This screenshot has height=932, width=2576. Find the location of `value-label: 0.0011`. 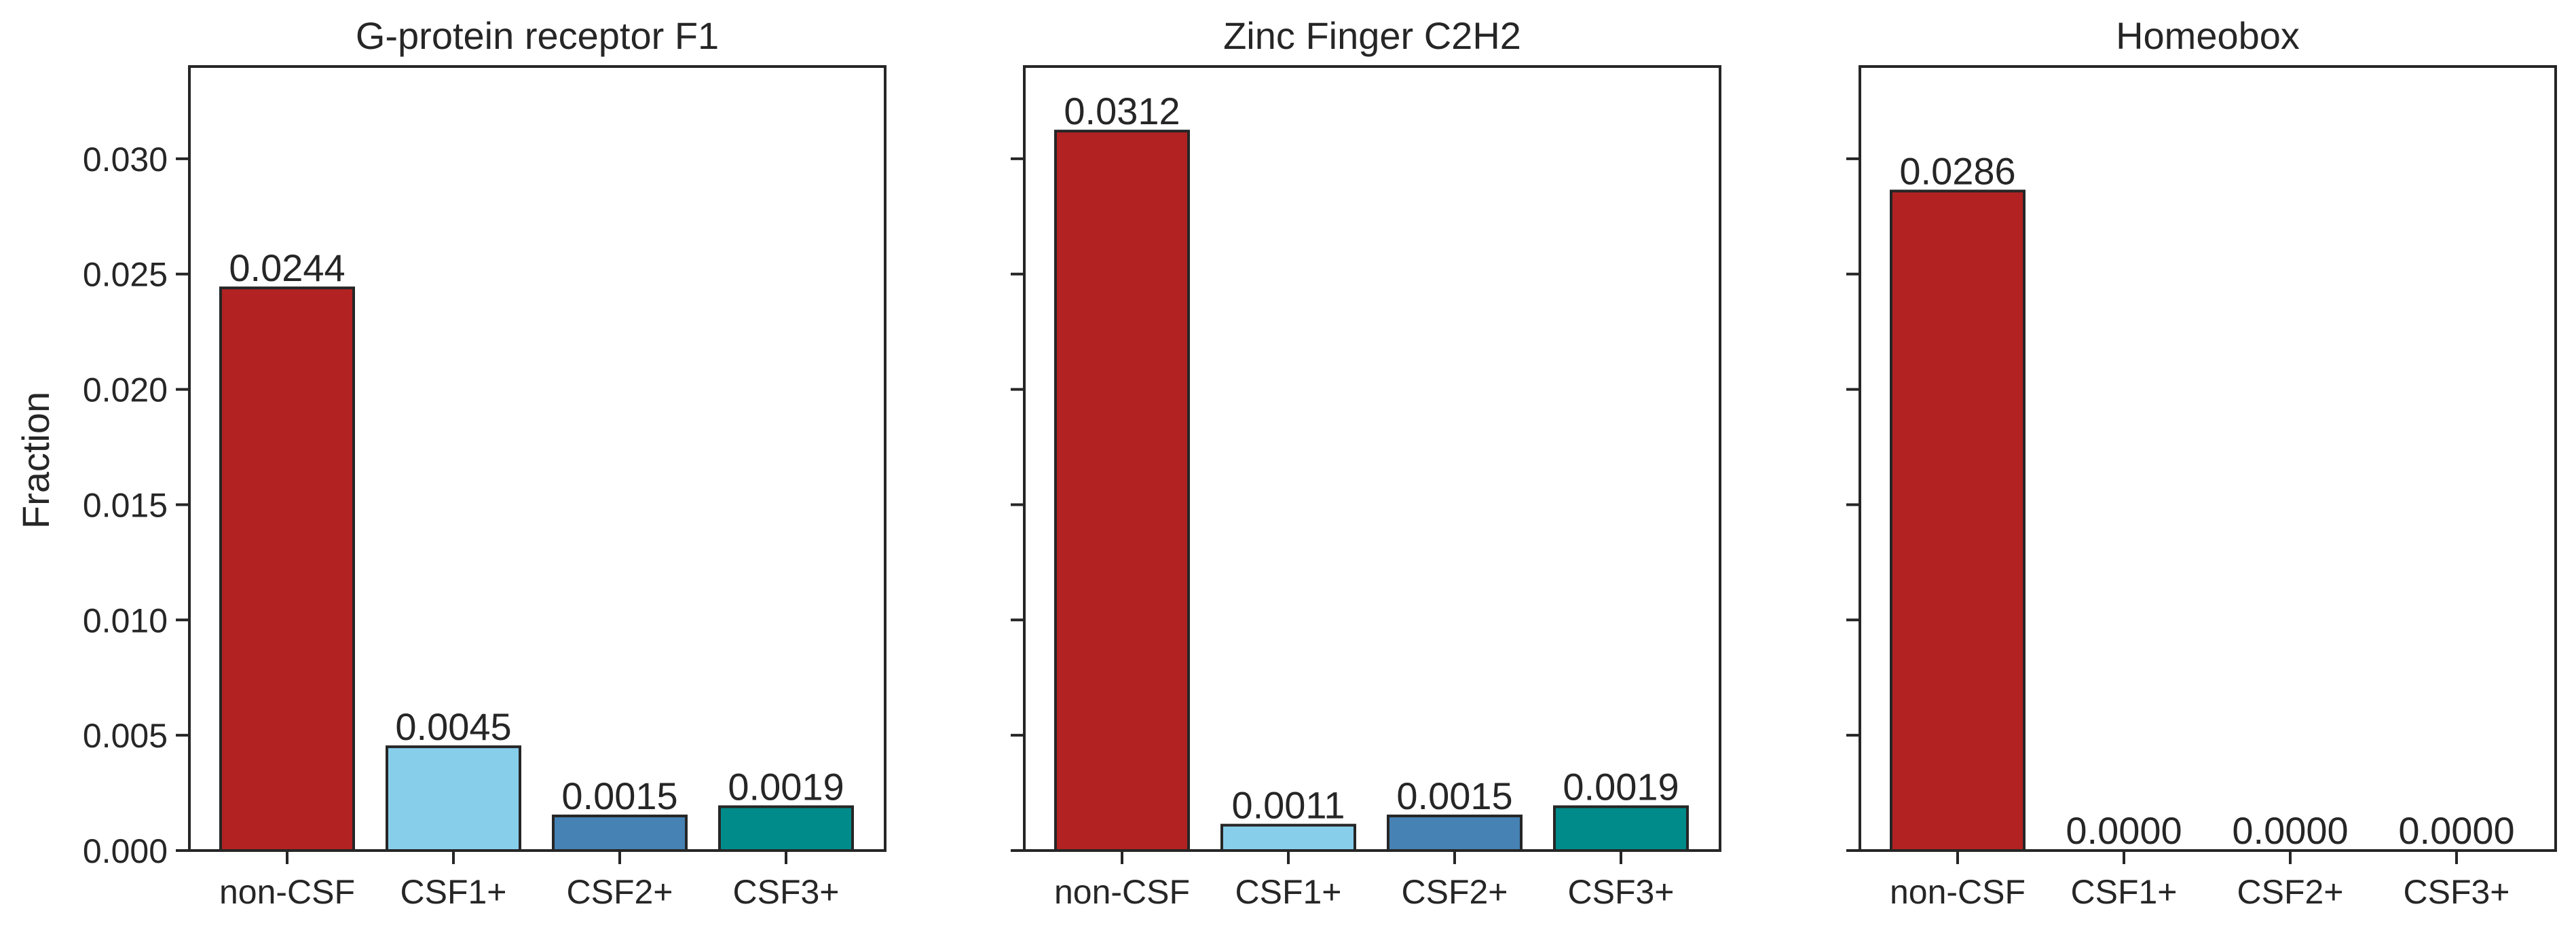

value-label: 0.0011 is located at coordinates (1288, 806).